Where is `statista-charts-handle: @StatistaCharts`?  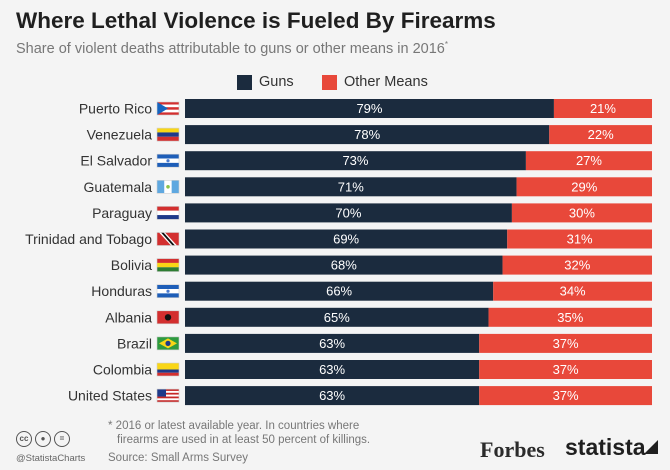
statista-charts-handle: @StatistaCharts is located at coordinates (51, 458).